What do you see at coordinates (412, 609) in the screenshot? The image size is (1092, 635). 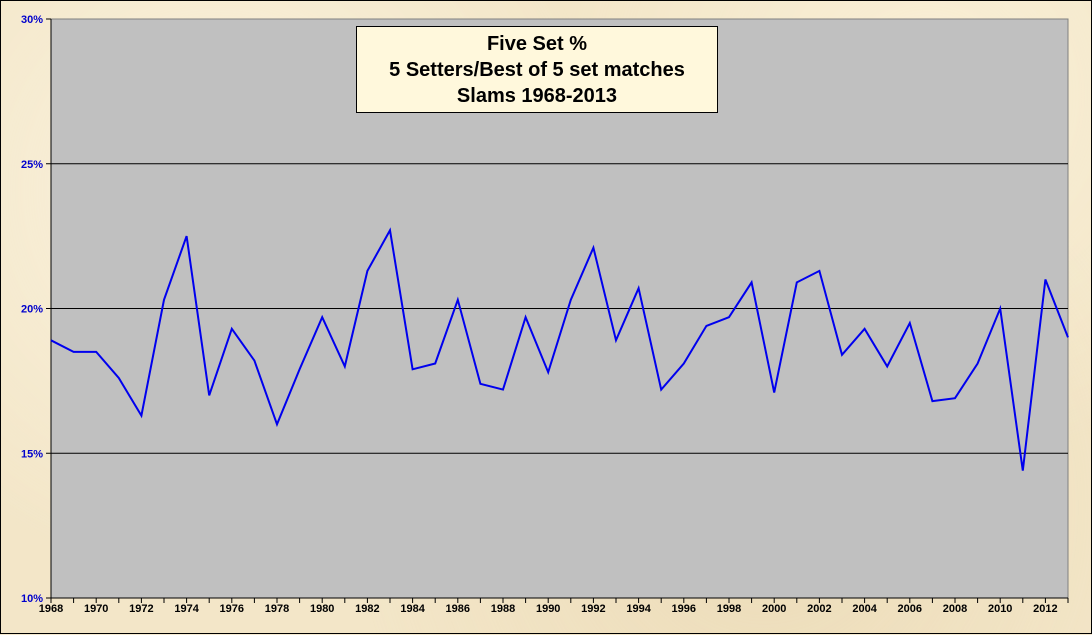 I see `x-tick-label: 1984` at bounding box center [412, 609].